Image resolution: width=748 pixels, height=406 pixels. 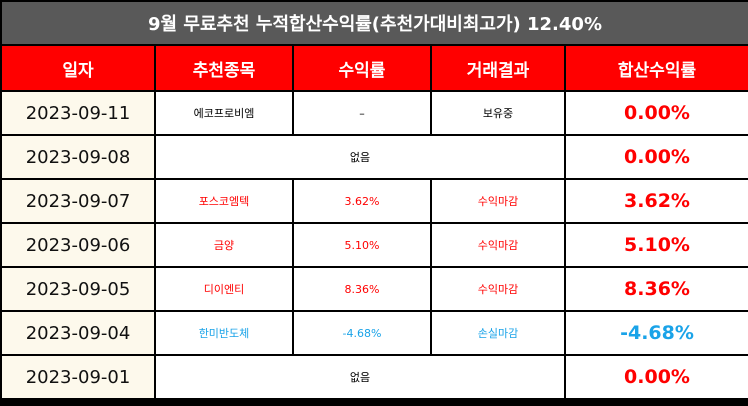 What do you see at coordinates (362, 245) in the screenshot?
I see `row-return: 5.10%` at bounding box center [362, 245].